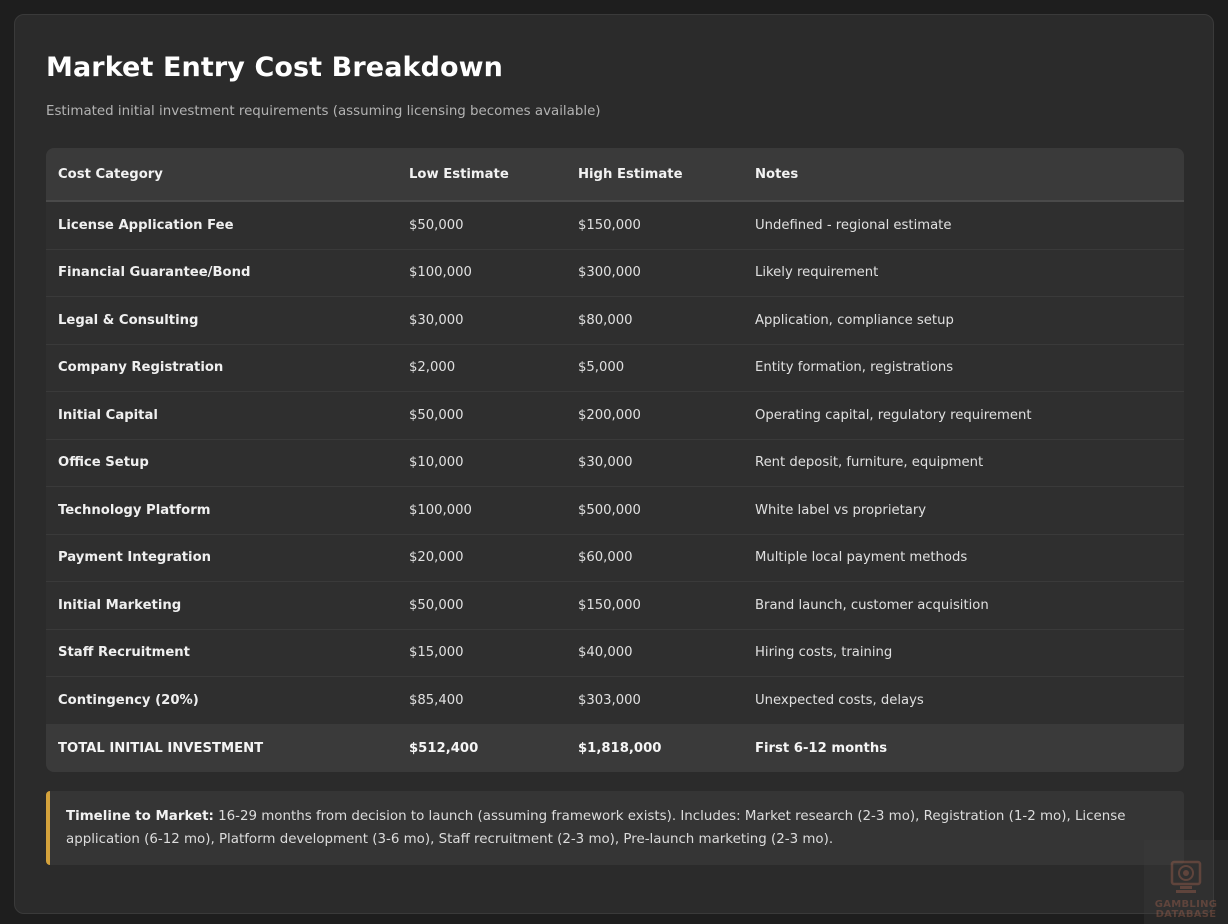 This screenshot has height=924, width=1228. I want to click on cell-high-estimate: $80,000, so click(654, 320).